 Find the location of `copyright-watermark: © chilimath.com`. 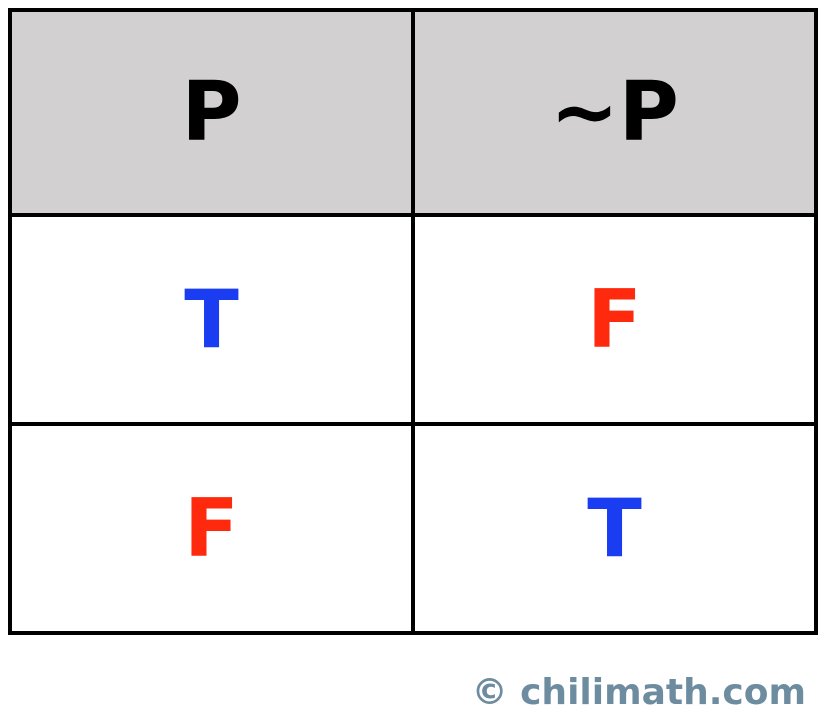

copyright-watermark: © chilimath.com is located at coordinates (638, 692).